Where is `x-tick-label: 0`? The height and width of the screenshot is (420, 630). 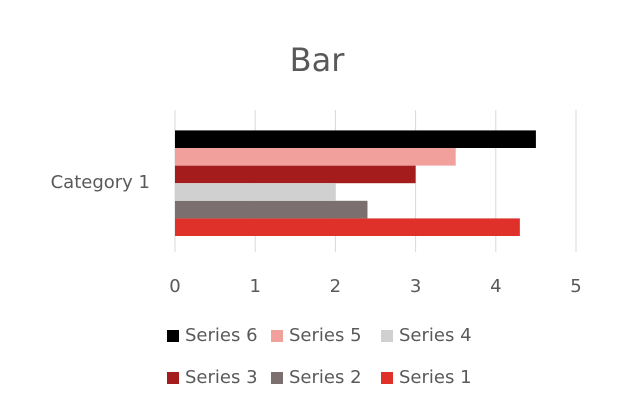 x-tick-label: 0 is located at coordinates (174, 286).